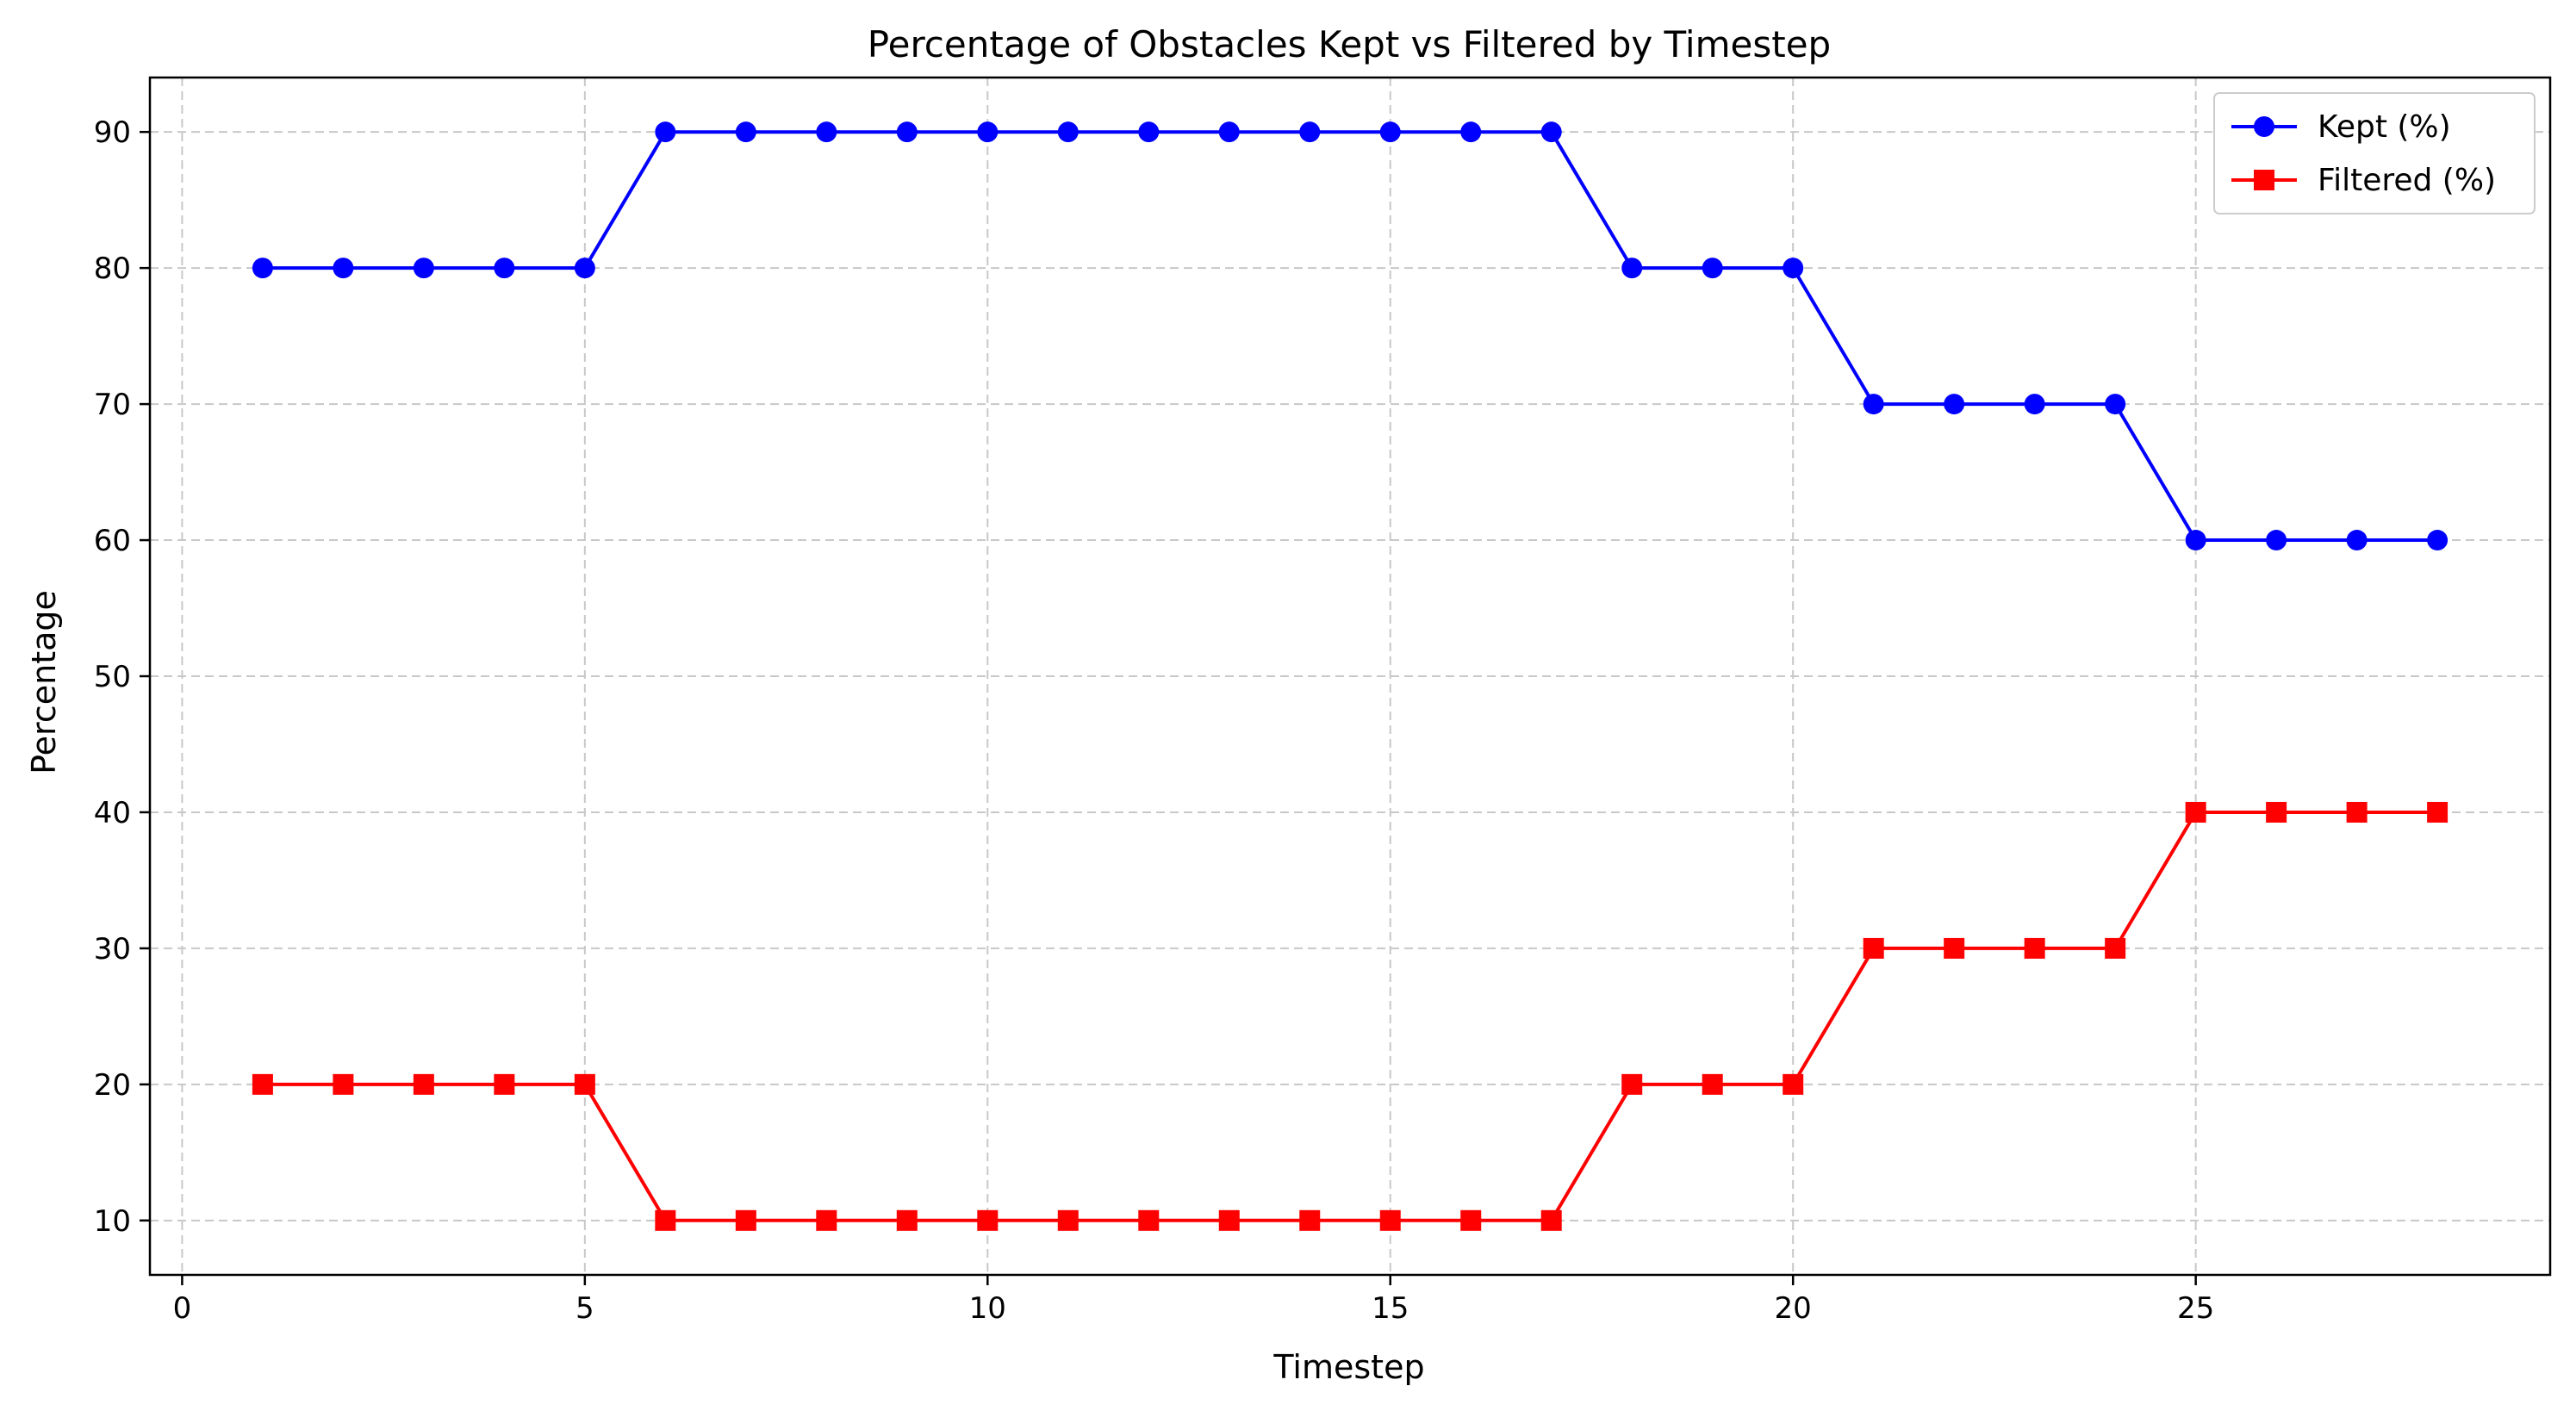 The height and width of the screenshot is (1411, 2576). What do you see at coordinates (113, 1221) in the screenshot?
I see `y-tick-label: 10` at bounding box center [113, 1221].